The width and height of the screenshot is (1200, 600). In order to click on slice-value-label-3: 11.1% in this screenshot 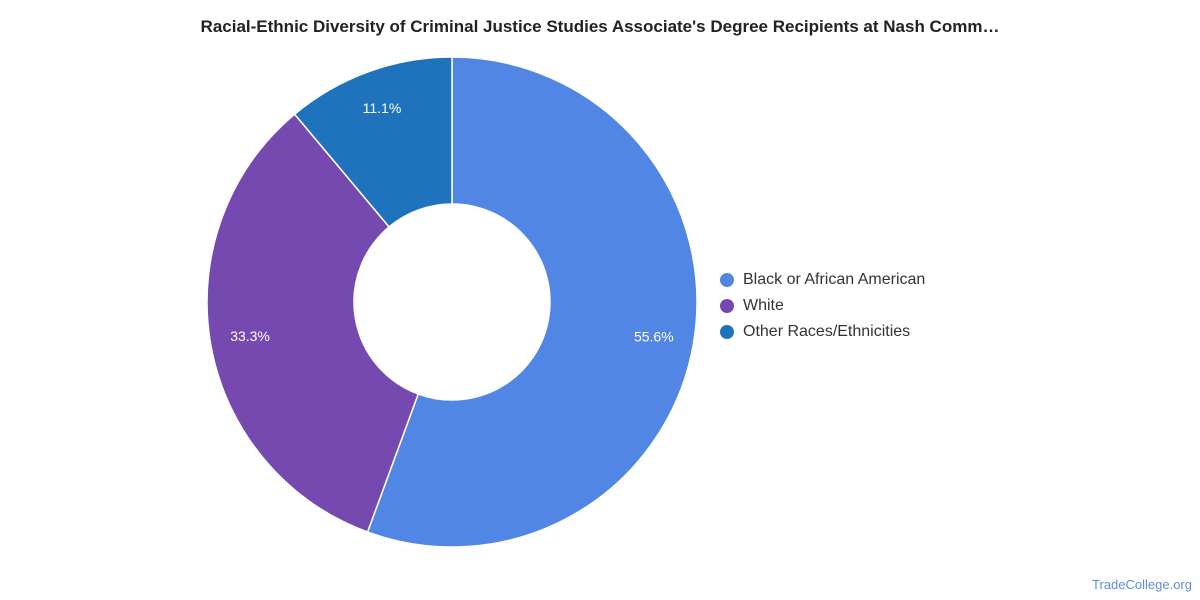, I will do `click(382, 108)`.